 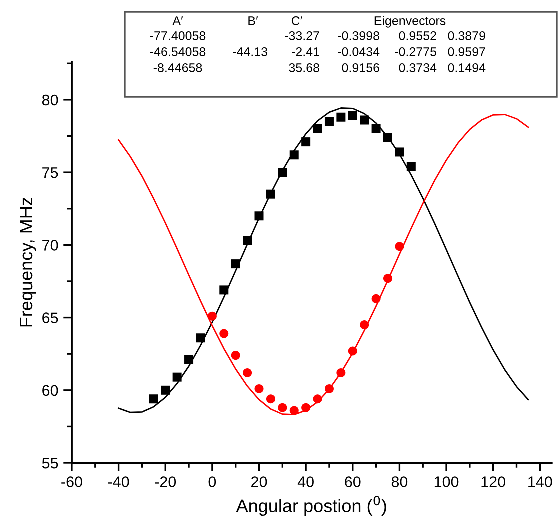 What do you see at coordinates (178, 21) in the screenshot?
I see `text: A′` at bounding box center [178, 21].